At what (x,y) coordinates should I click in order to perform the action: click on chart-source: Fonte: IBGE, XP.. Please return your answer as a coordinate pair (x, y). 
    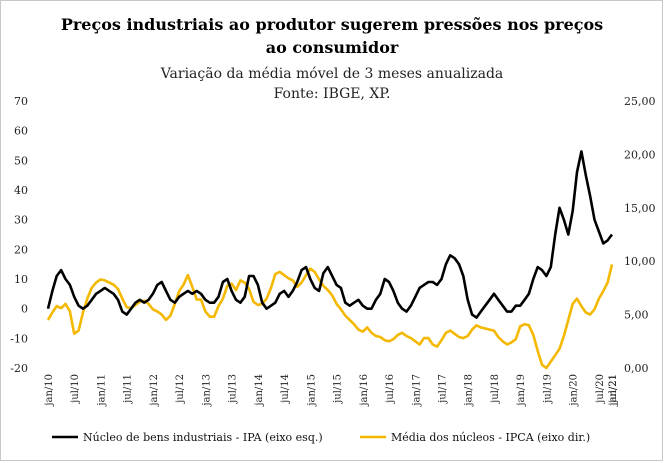
    Looking at the image, I should click on (332, 94).